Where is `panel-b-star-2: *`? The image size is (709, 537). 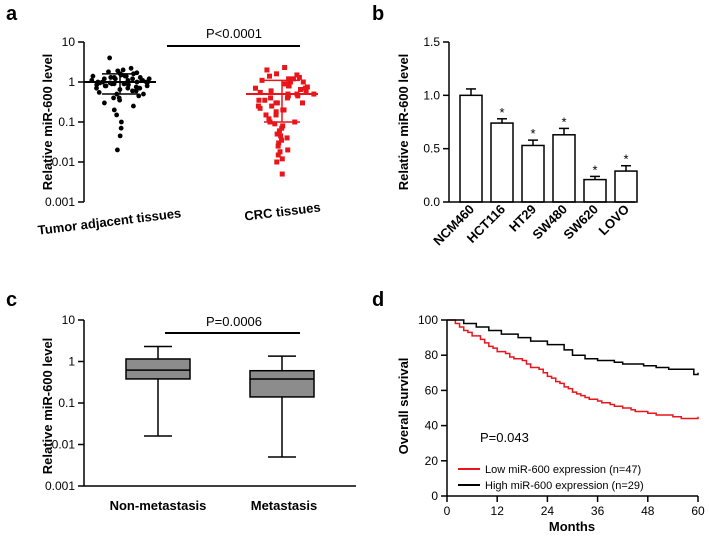 panel-b-star-2: * is located at coordinates (532, 133).